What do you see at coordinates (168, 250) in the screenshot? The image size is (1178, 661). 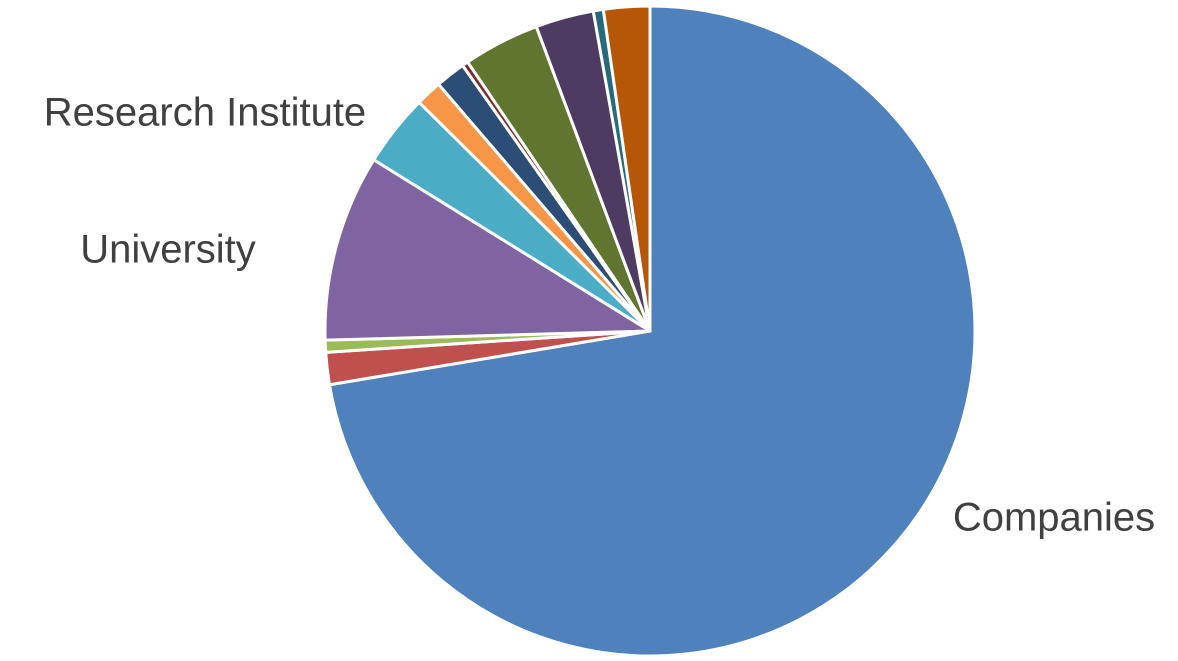 I see `slice-label-3: University` at bounding box center [168, 250].